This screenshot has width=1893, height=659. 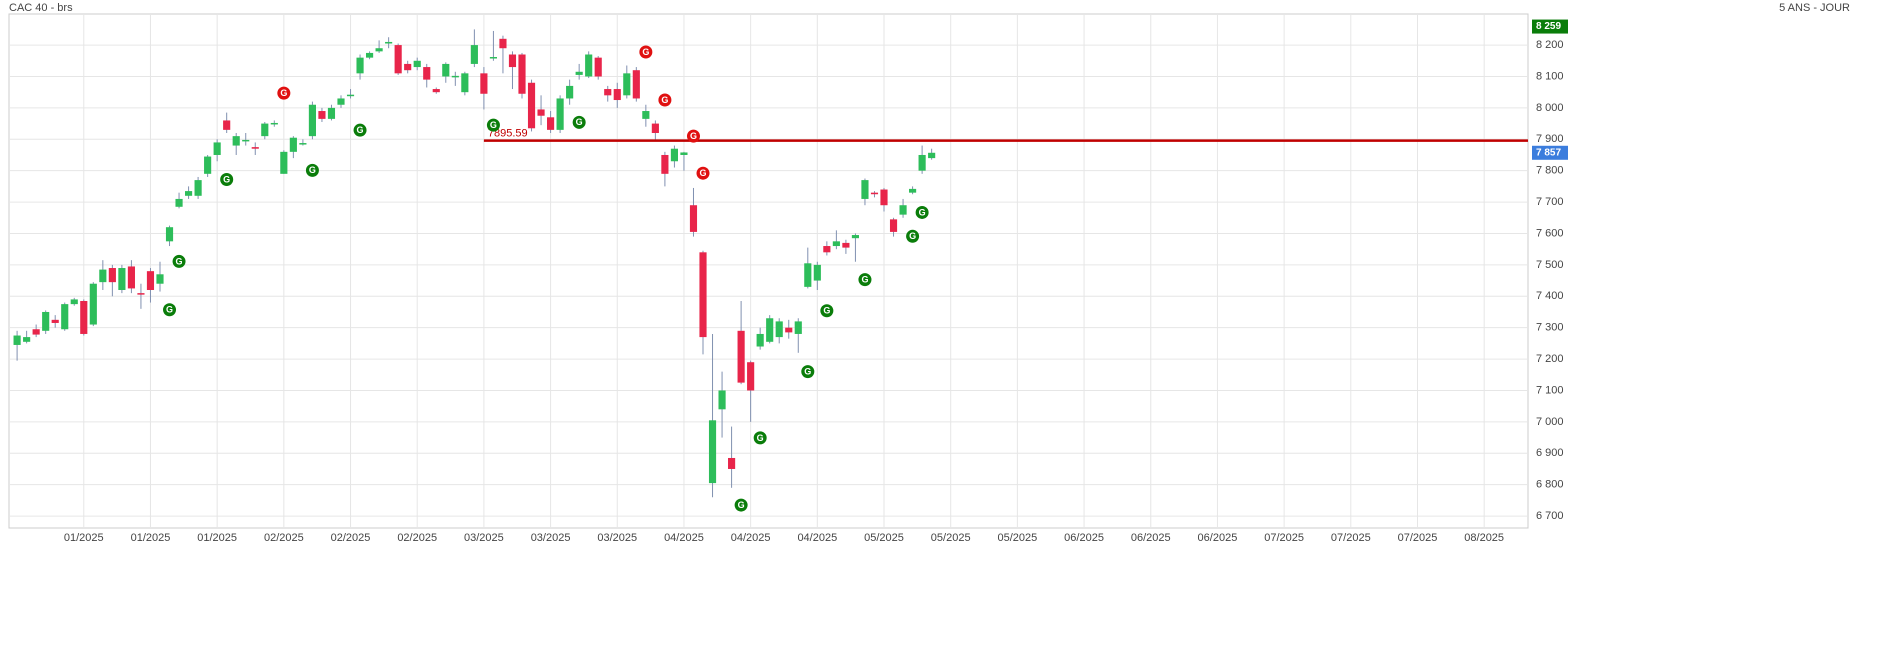 What do you see at coordinates (41, 8) in the screenshot?
I see `chart-title: CAC 40 - brs` at bounding box center [41, 8].